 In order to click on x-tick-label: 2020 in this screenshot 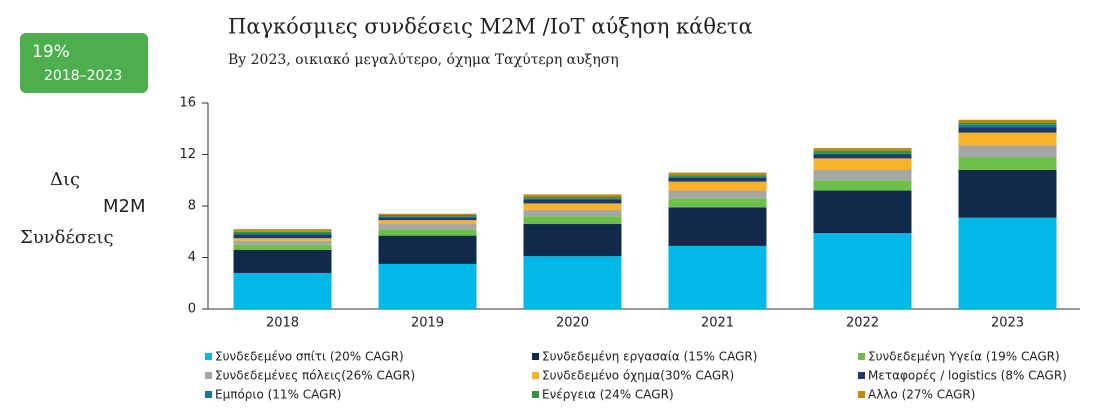, I will do `click(572, 323)`.